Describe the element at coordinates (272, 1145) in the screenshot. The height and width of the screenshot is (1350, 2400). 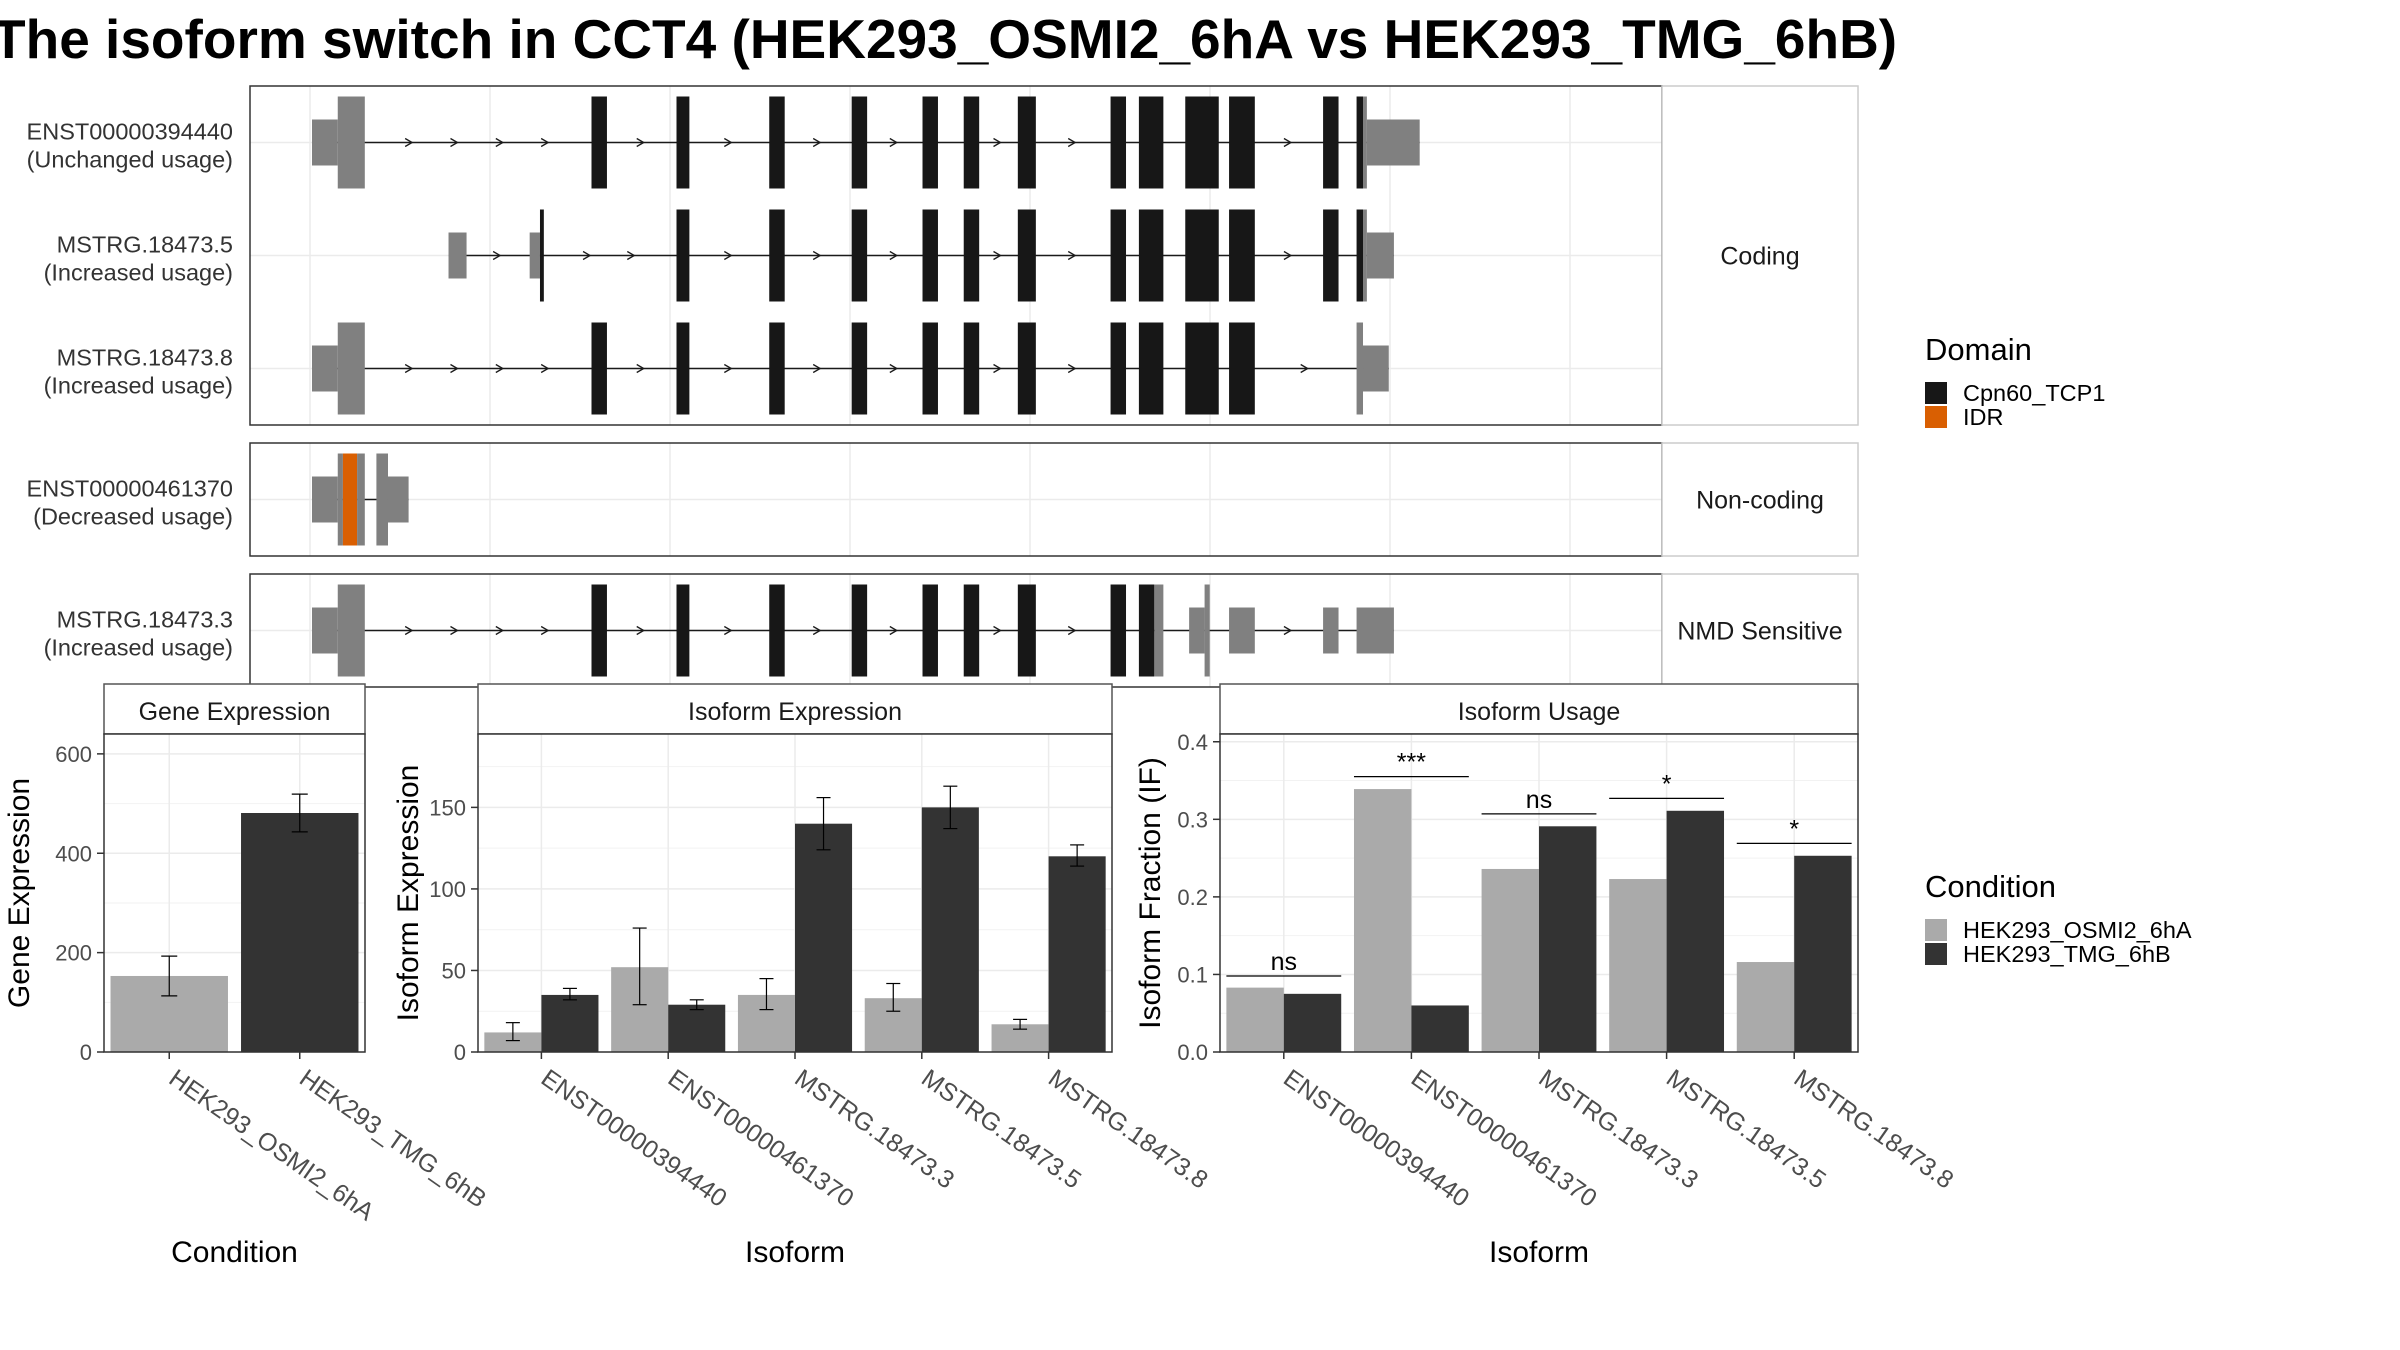
I see `x-tick-label: HEK293_OSMI2_6hA` at that location.